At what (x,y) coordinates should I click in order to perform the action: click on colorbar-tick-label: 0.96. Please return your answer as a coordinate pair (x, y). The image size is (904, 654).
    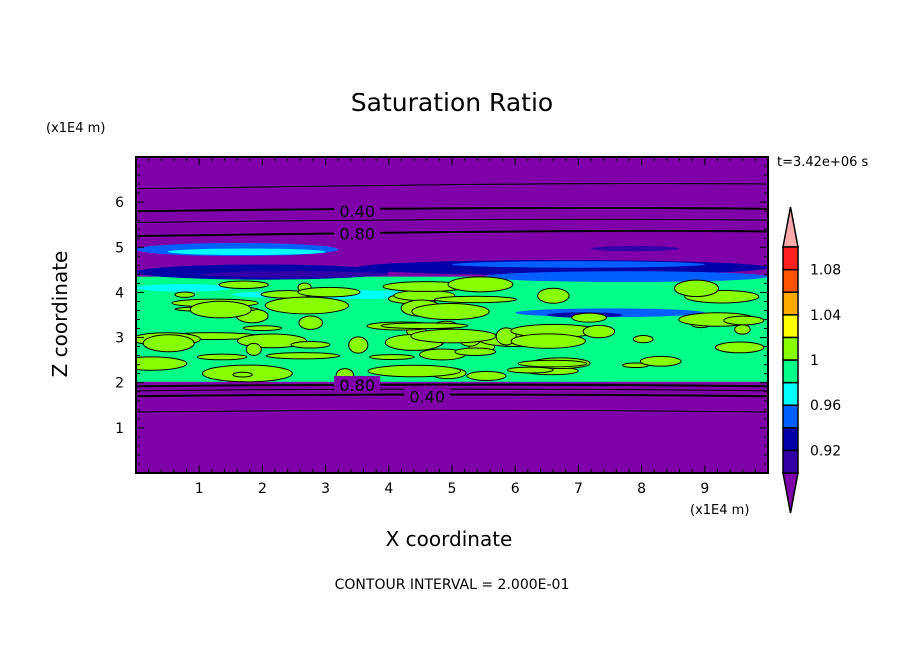
    Looking at the image, I should click on (825, 406).